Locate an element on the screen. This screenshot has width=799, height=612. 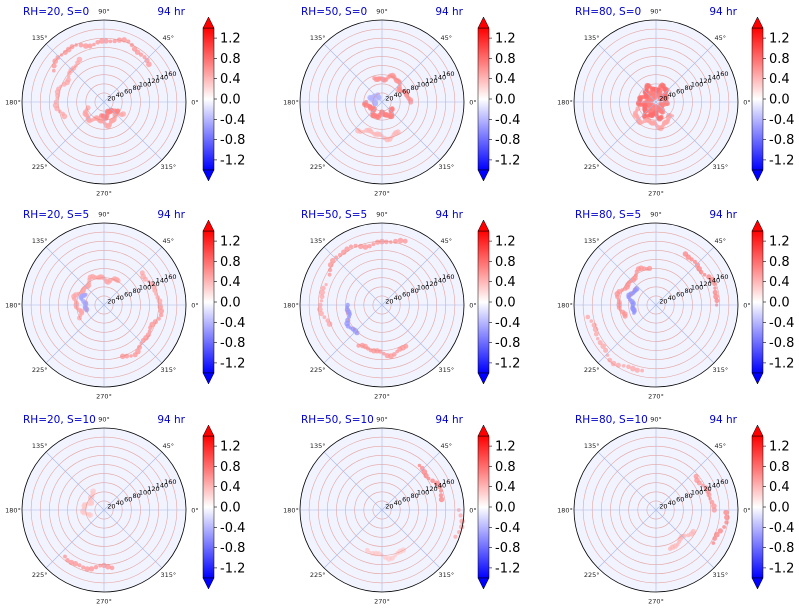
panel-title-left: RH=20, S=5 is located at coordinates (56, 215).